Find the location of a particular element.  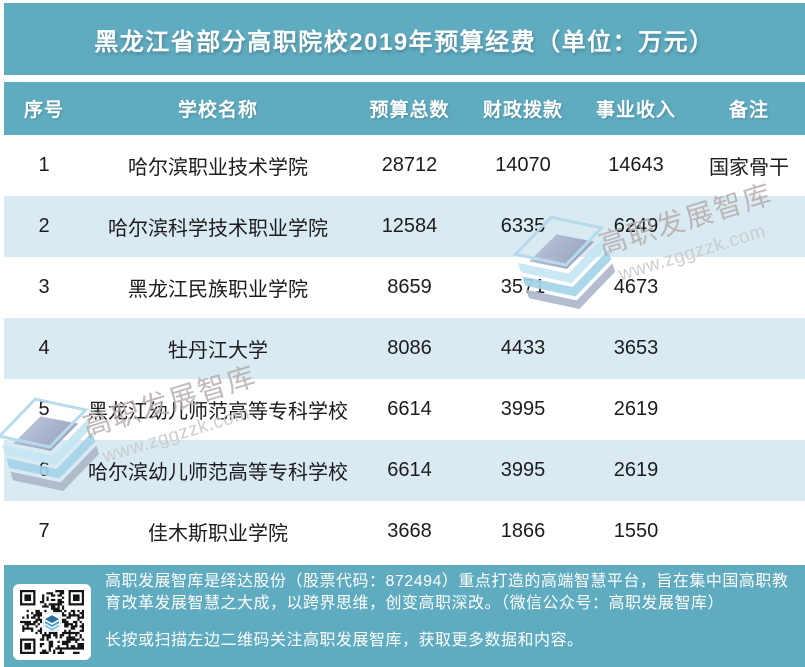

page-title: 黑龙江省部分高职院校2019年预算经费（单位：万元） is located at coordinates (404, 42).